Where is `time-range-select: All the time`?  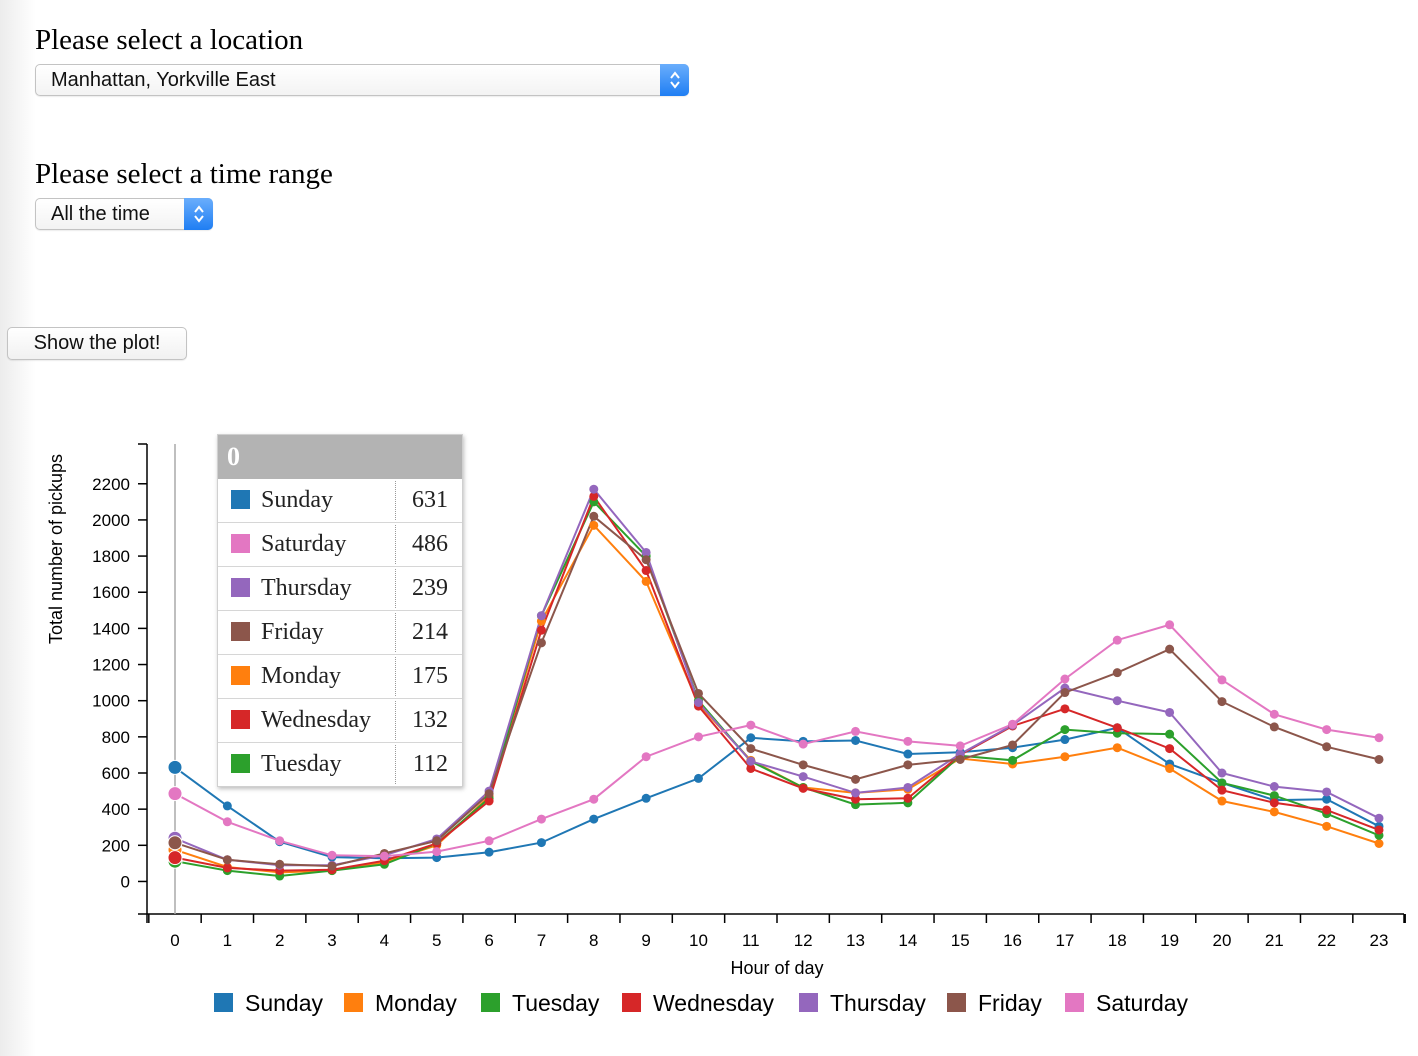
time-range-select: All the time is located at coordinates (124, 214).